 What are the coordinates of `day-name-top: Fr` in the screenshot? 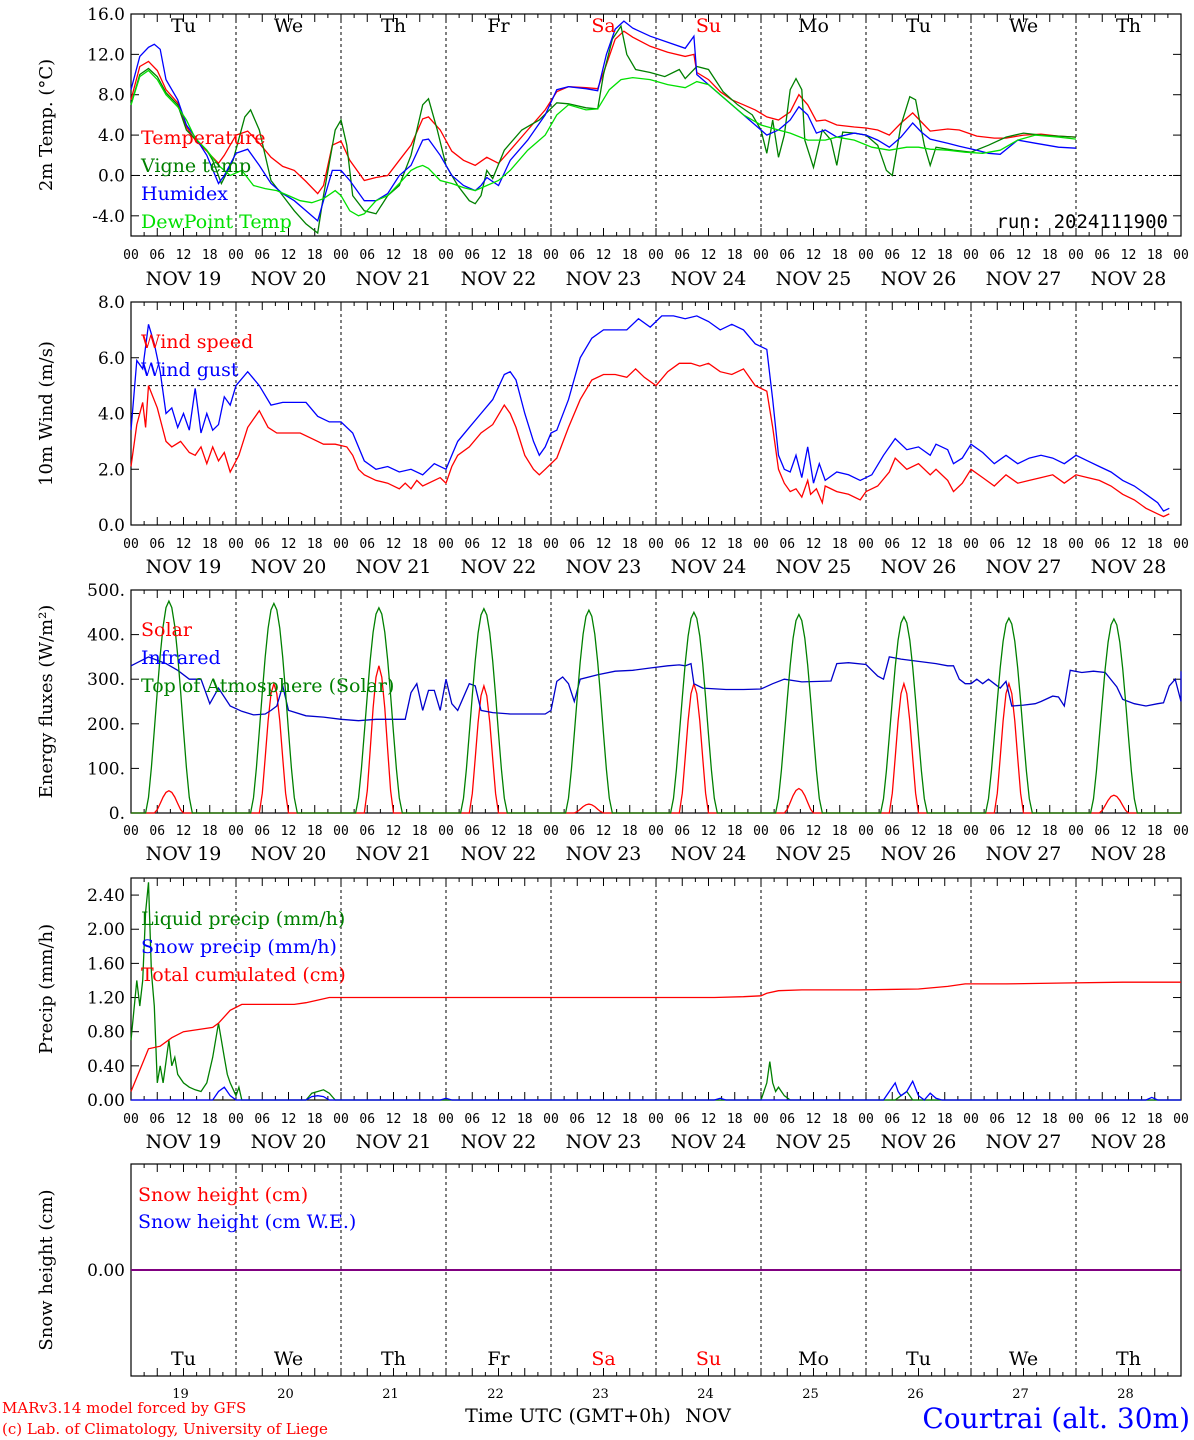 It's located at (498, 26).